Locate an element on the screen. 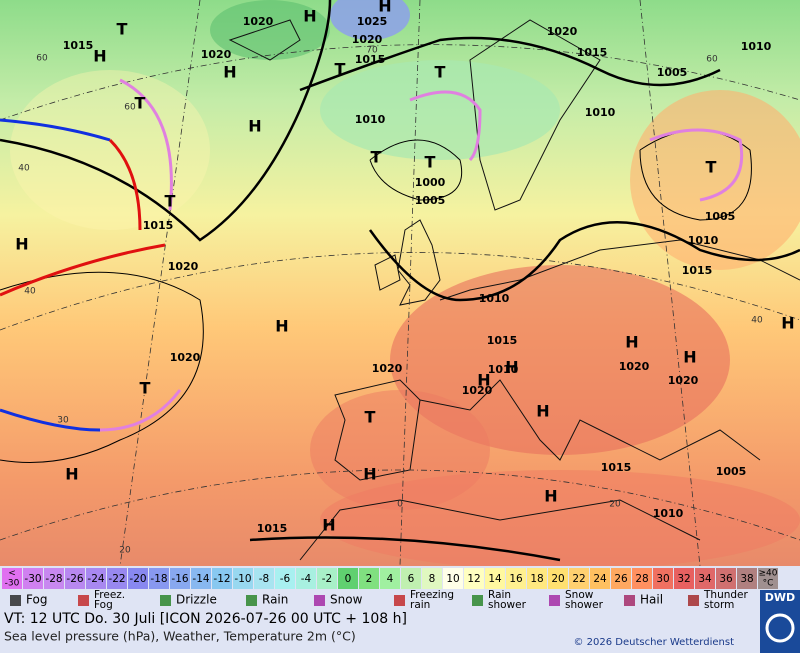  footer-bg is located at coordinates (380, 632).